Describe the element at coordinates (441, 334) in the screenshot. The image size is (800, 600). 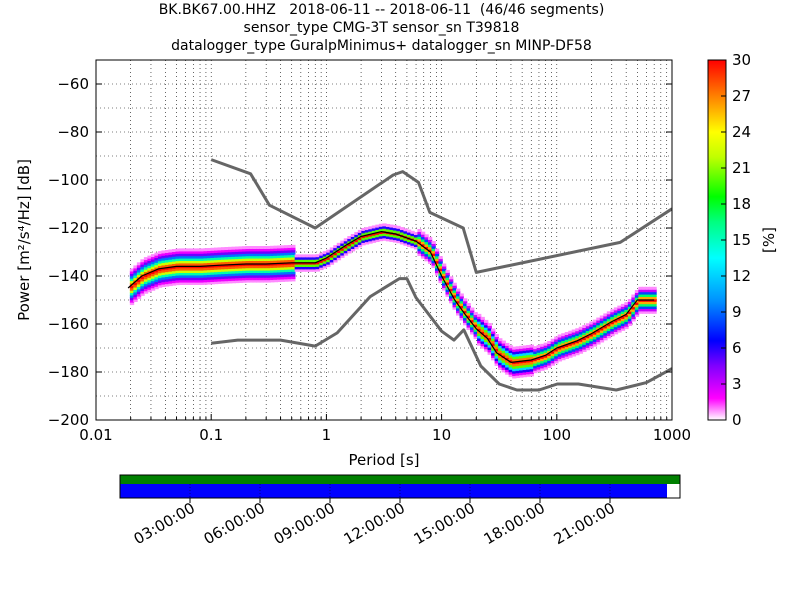
I see `nlnm-curve` at that location.